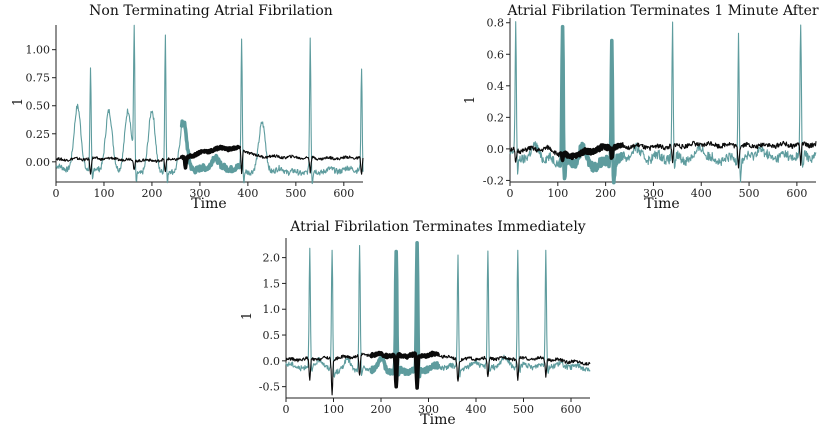 This screenshot has height=433, width=831. What do you see at coordinates (211, 11) in the screenshot?
I see `chart-title: Non Terminating Atrial Fibrilation` at bounding box center [211, 11].